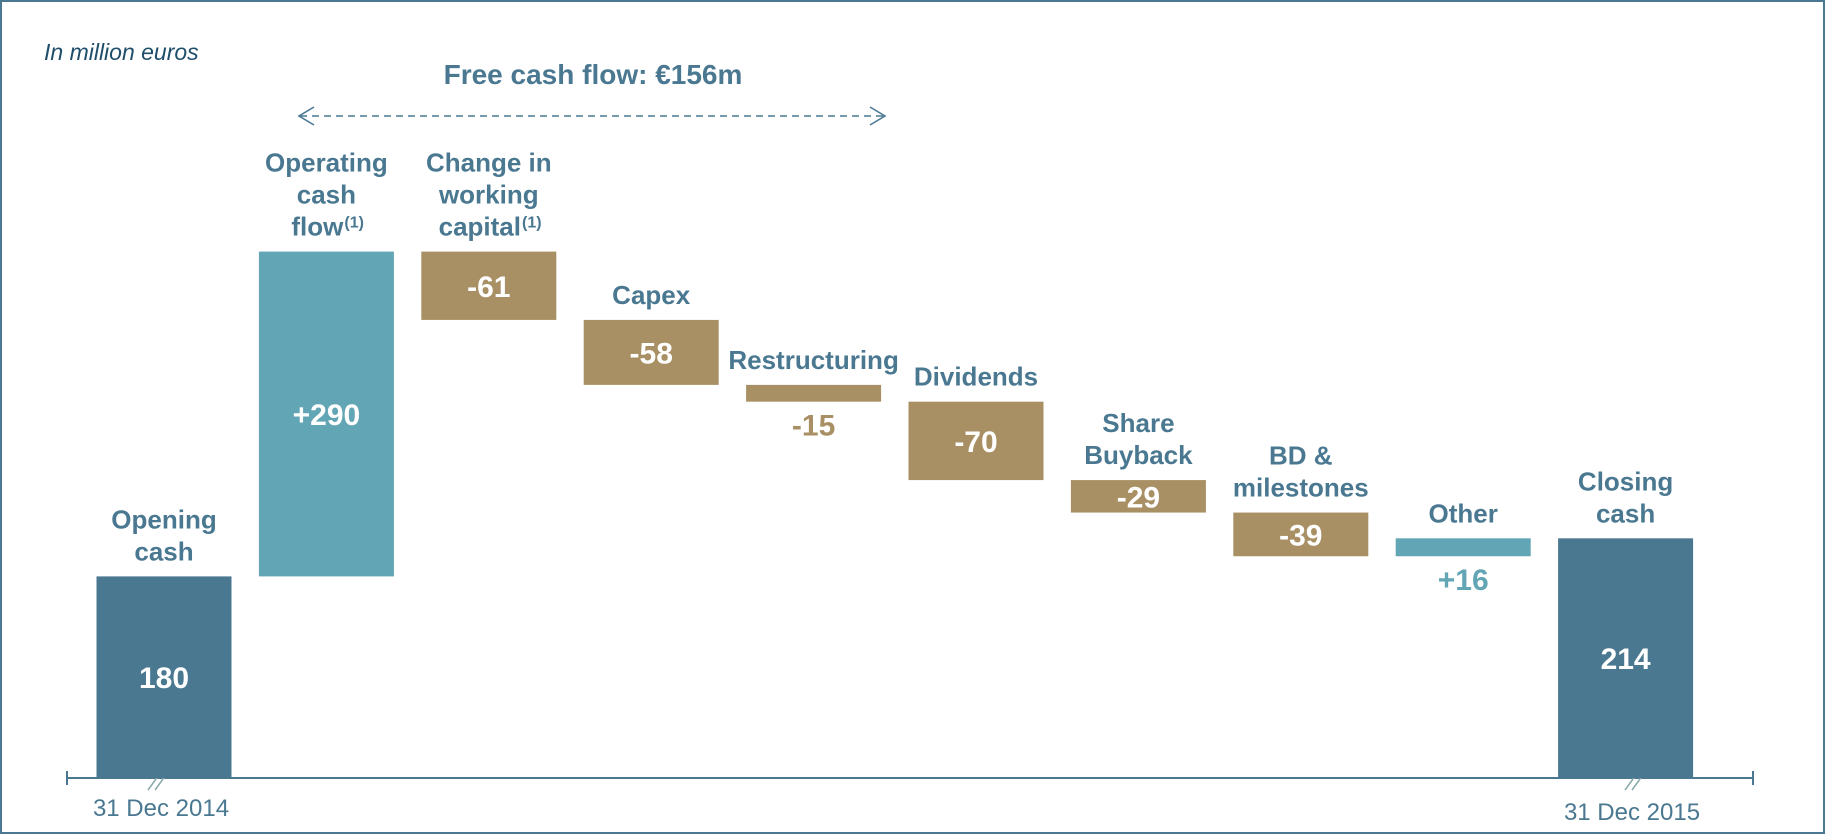 This screenshot has height=834, width=1825. I want to click on value-label: -39, so click(1300, 535).